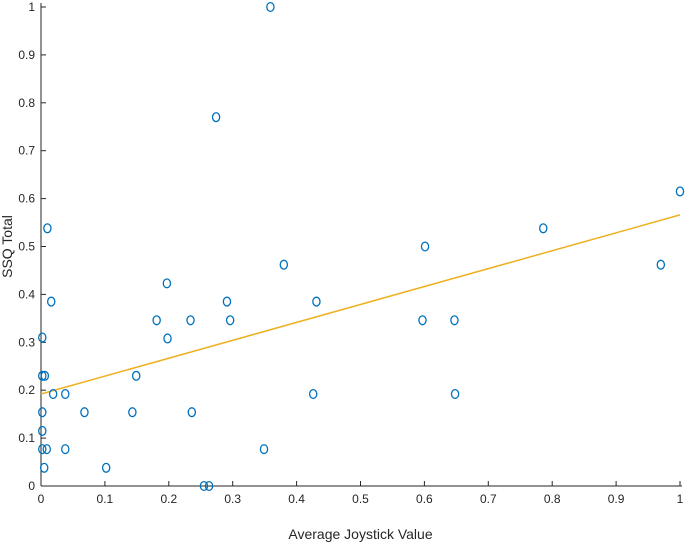 This screenshot has width=685, height=546. What do you see at coordinates (26, 342) in the screenshot?
I see `y-tick-label: 0.3` at bounding box center [26, 342].